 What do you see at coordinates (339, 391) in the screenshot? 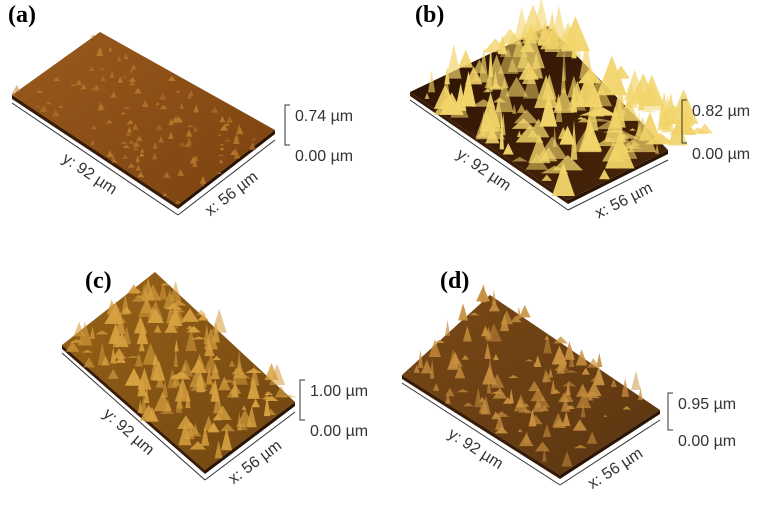
I see `z-max-label: 1.00 µm` at bounding box center [339, 391].